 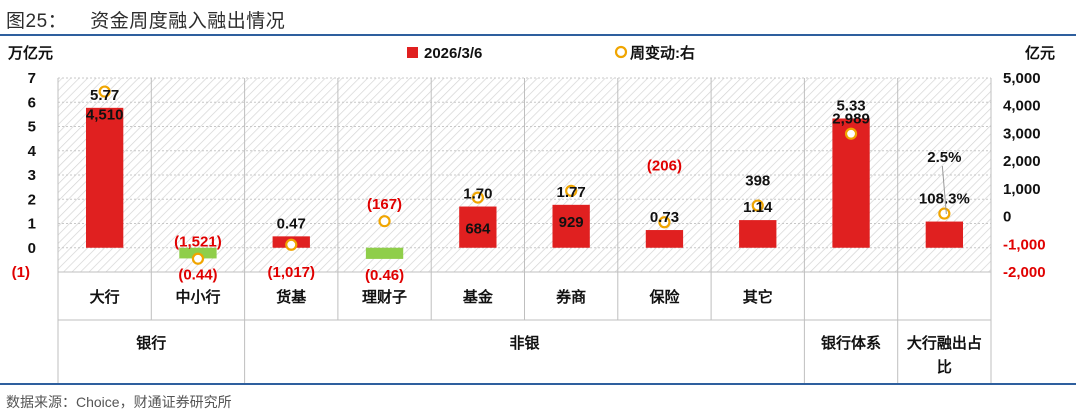 I want to click on legend-marker-swatch, so click(x=621, y=52).